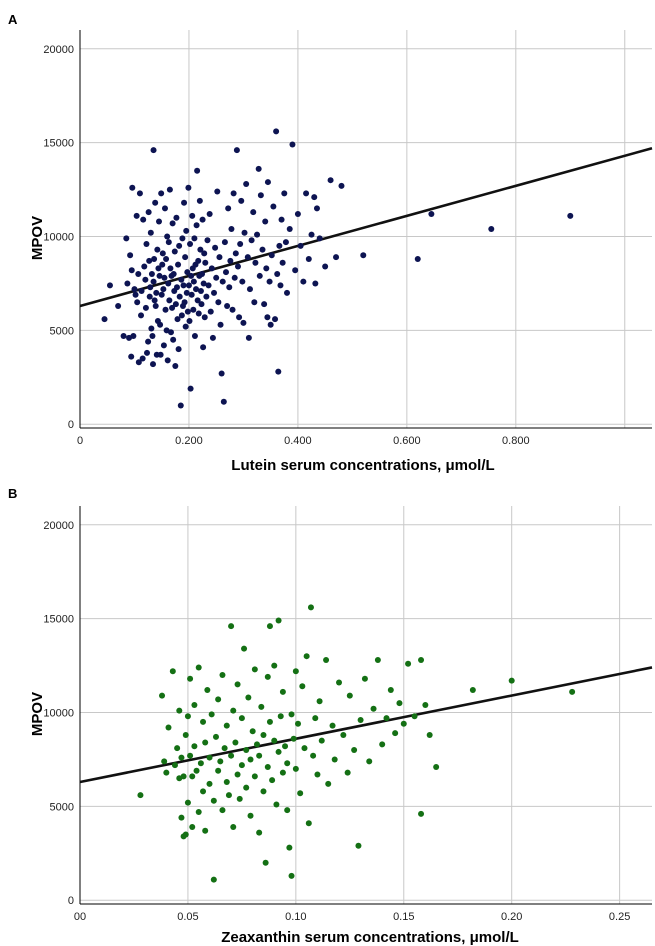  What do you see at coordinates (189, 441) in the screenshot?
I see `x-tick-label: 0.200` at bounding box center [189, 441].